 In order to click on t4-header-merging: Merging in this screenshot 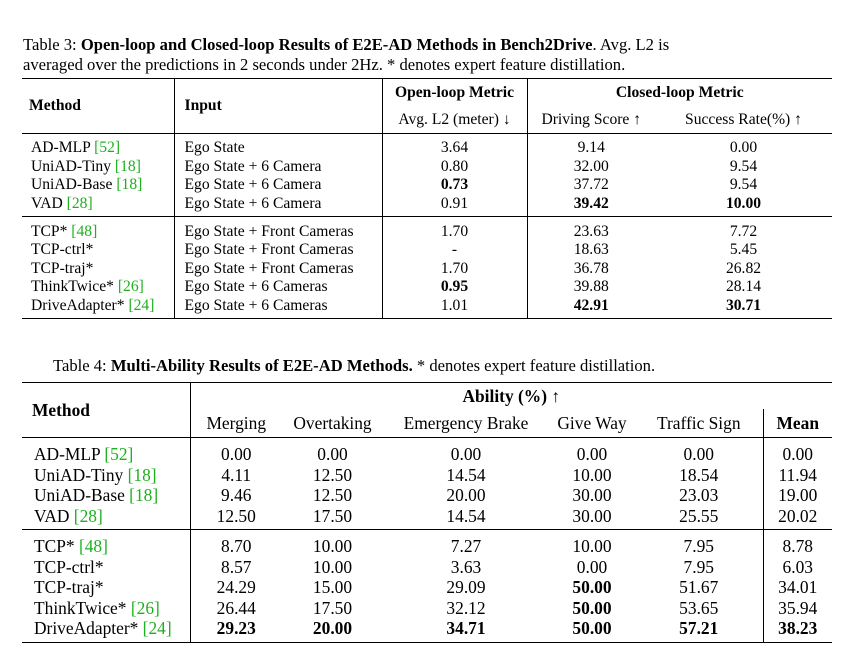, I will do `click(235, 423)`.